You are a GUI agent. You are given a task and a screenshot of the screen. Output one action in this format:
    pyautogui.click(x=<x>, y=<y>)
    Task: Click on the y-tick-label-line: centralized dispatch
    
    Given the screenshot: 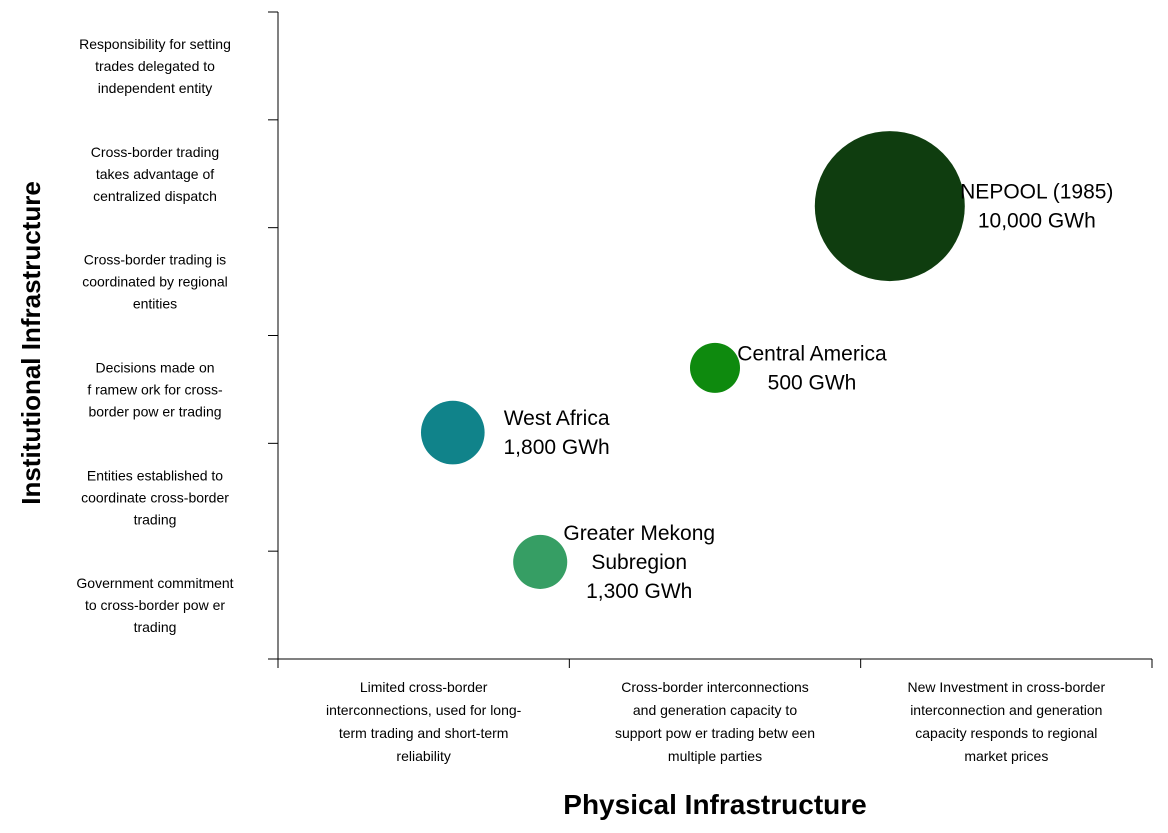 What is the action you would take?
    pyautogui.click(x=155, y=196)
    